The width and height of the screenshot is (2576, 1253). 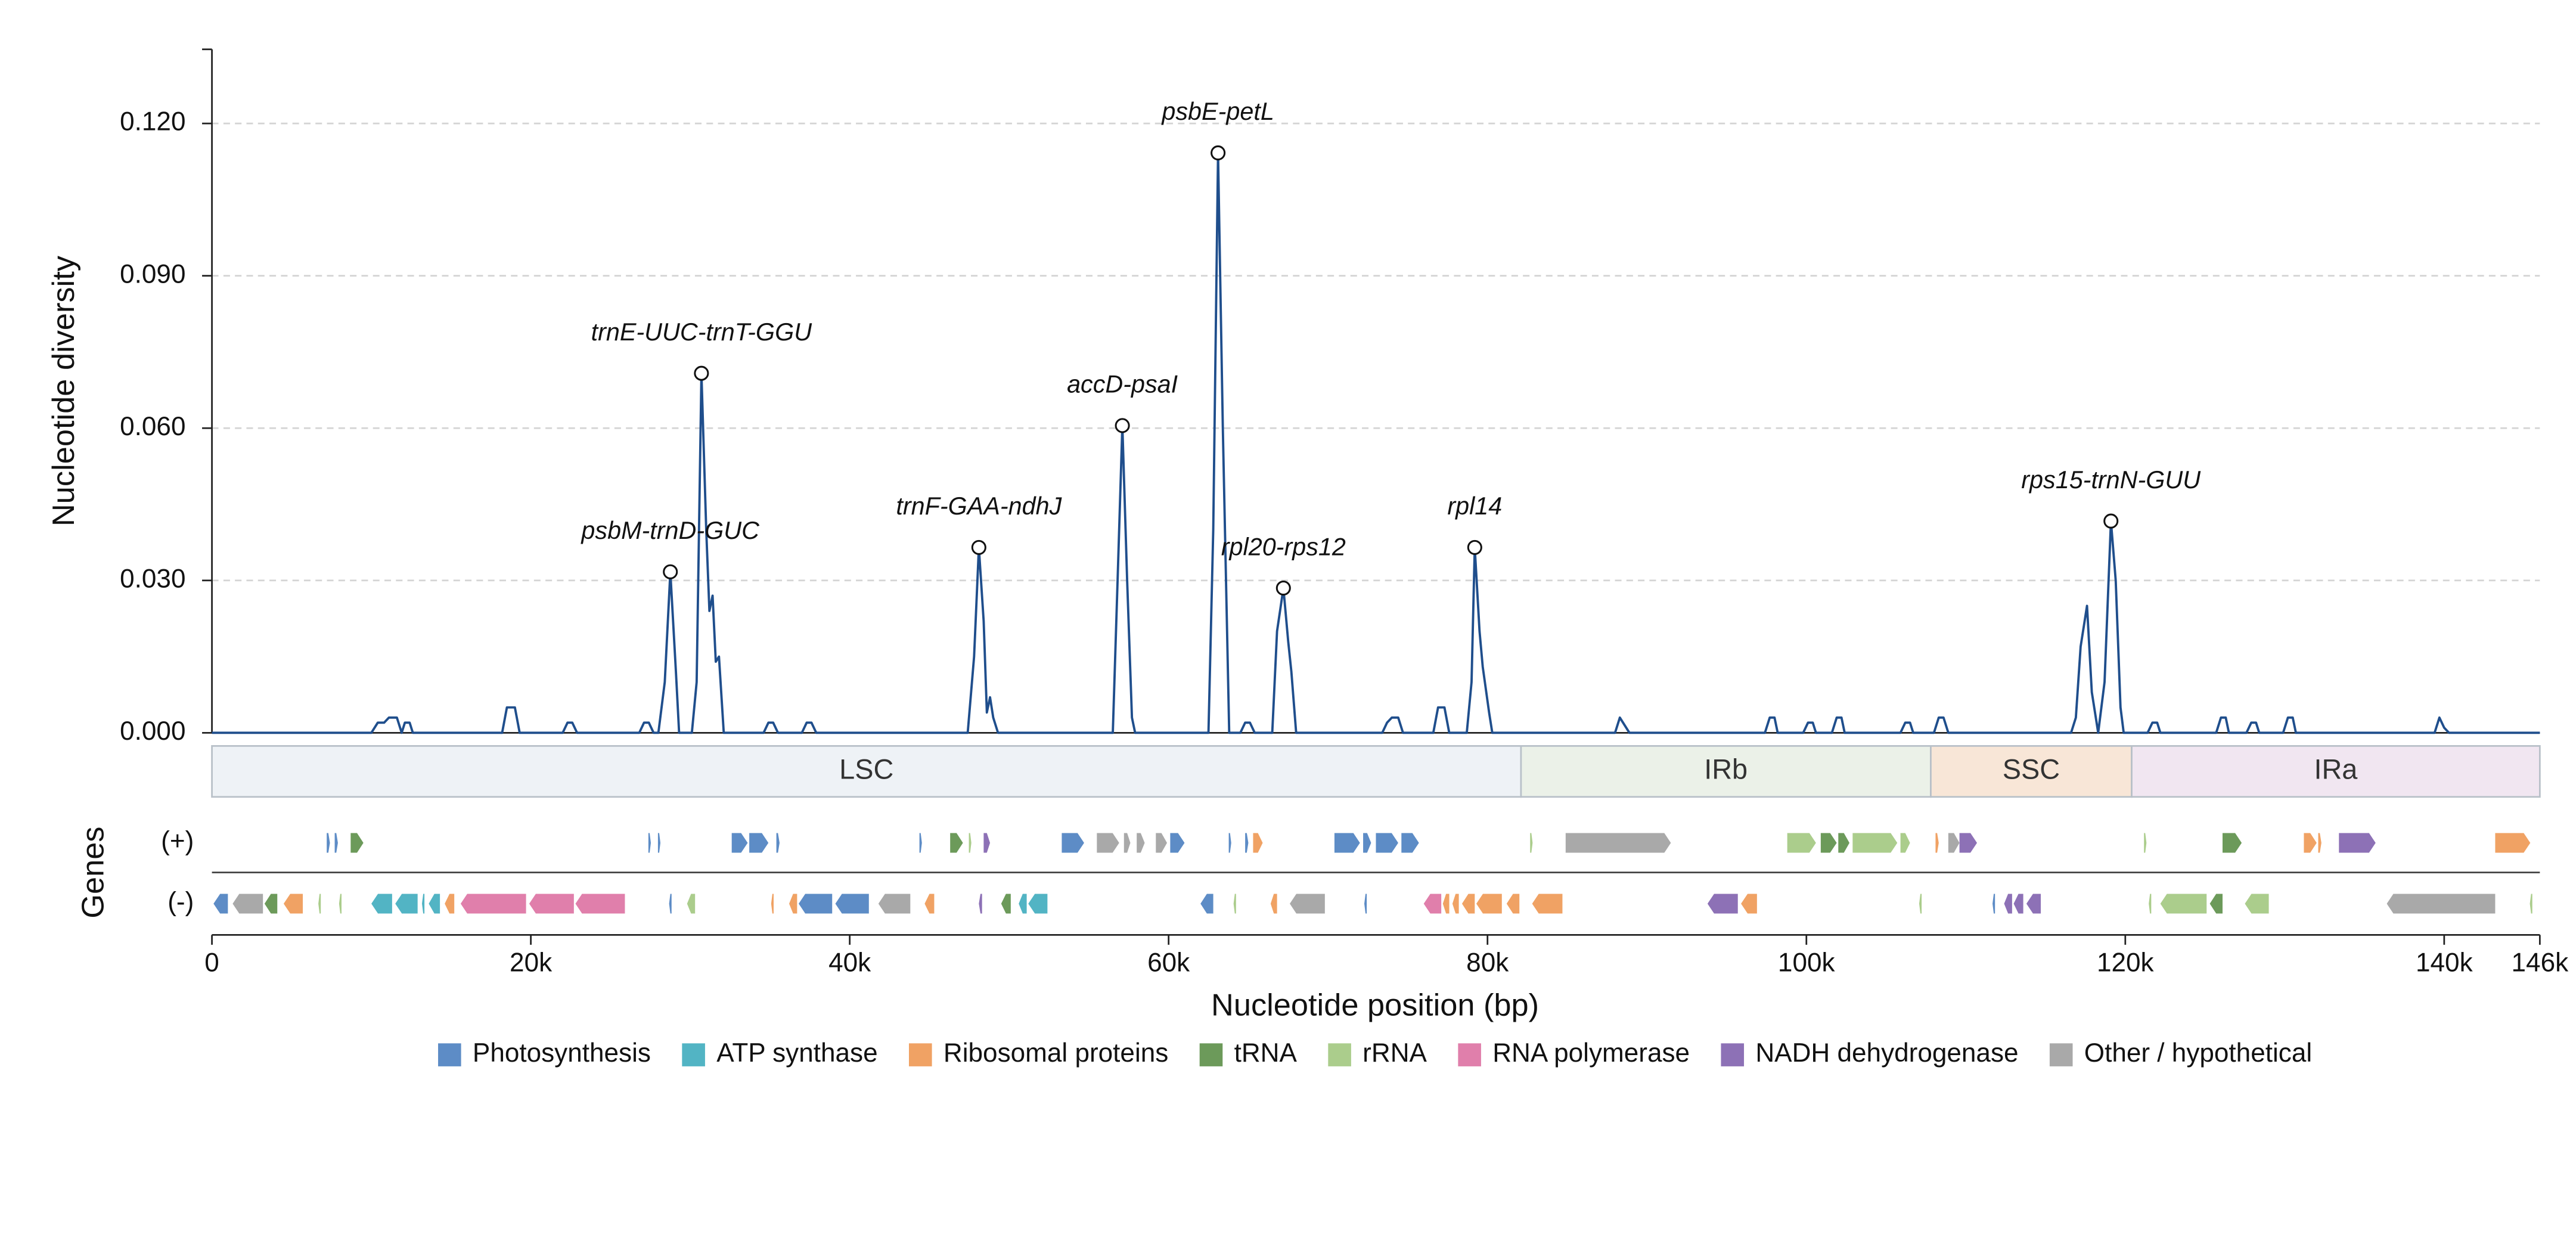 I want to click on peak-label: rpl20-rps12, so click(x=1283, y=546).